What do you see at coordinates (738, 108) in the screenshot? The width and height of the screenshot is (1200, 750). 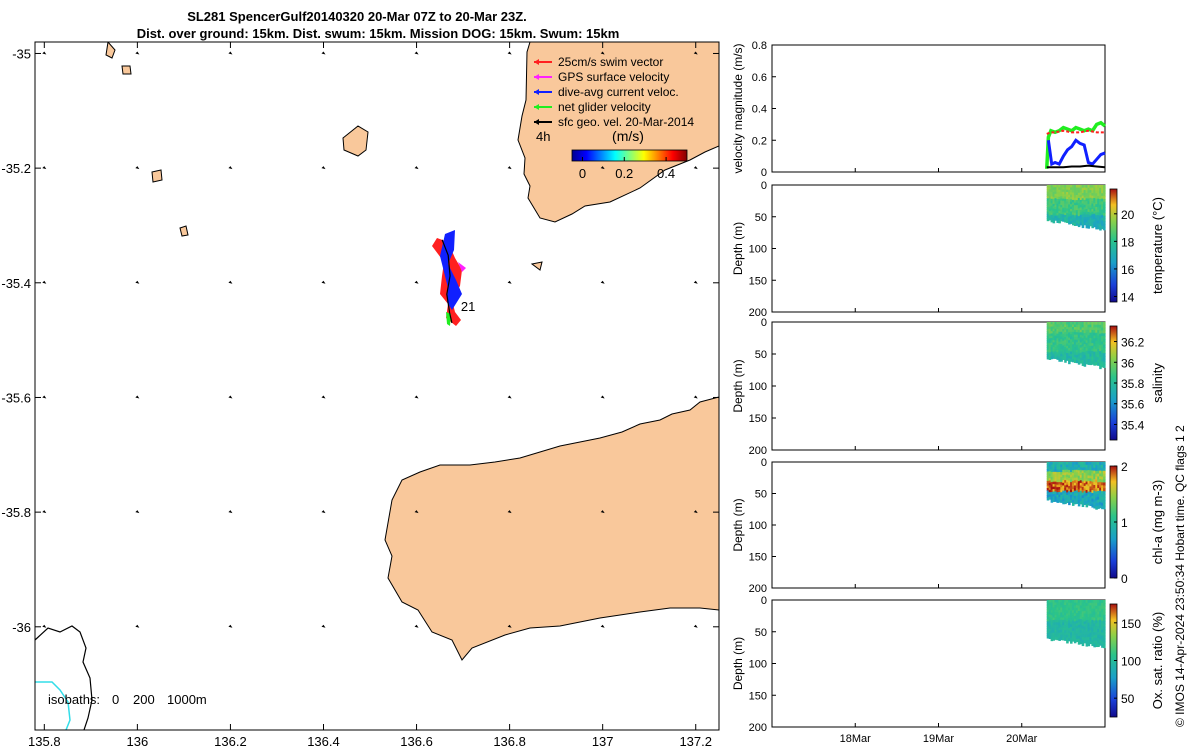 I see `velocity-y-label: velocity magnitude (m/s)` at bounding box center [738, 108].